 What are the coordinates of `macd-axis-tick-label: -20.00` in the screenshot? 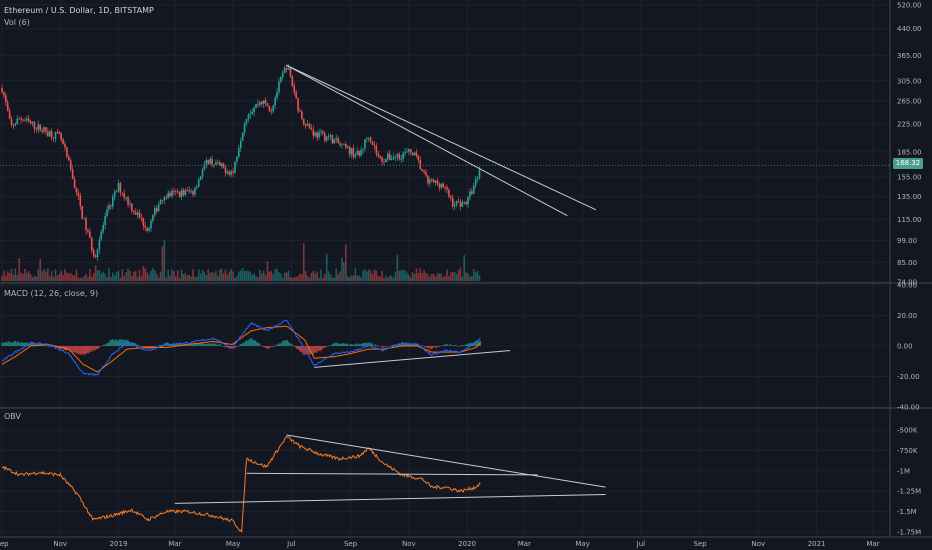 It's located at (908, 377).